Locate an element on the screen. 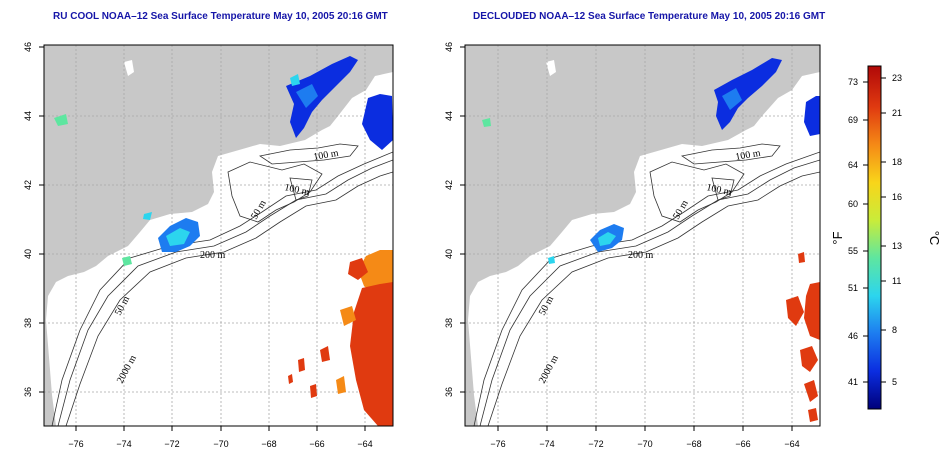  colorbar-gradient is located at coordinates (874, 237).